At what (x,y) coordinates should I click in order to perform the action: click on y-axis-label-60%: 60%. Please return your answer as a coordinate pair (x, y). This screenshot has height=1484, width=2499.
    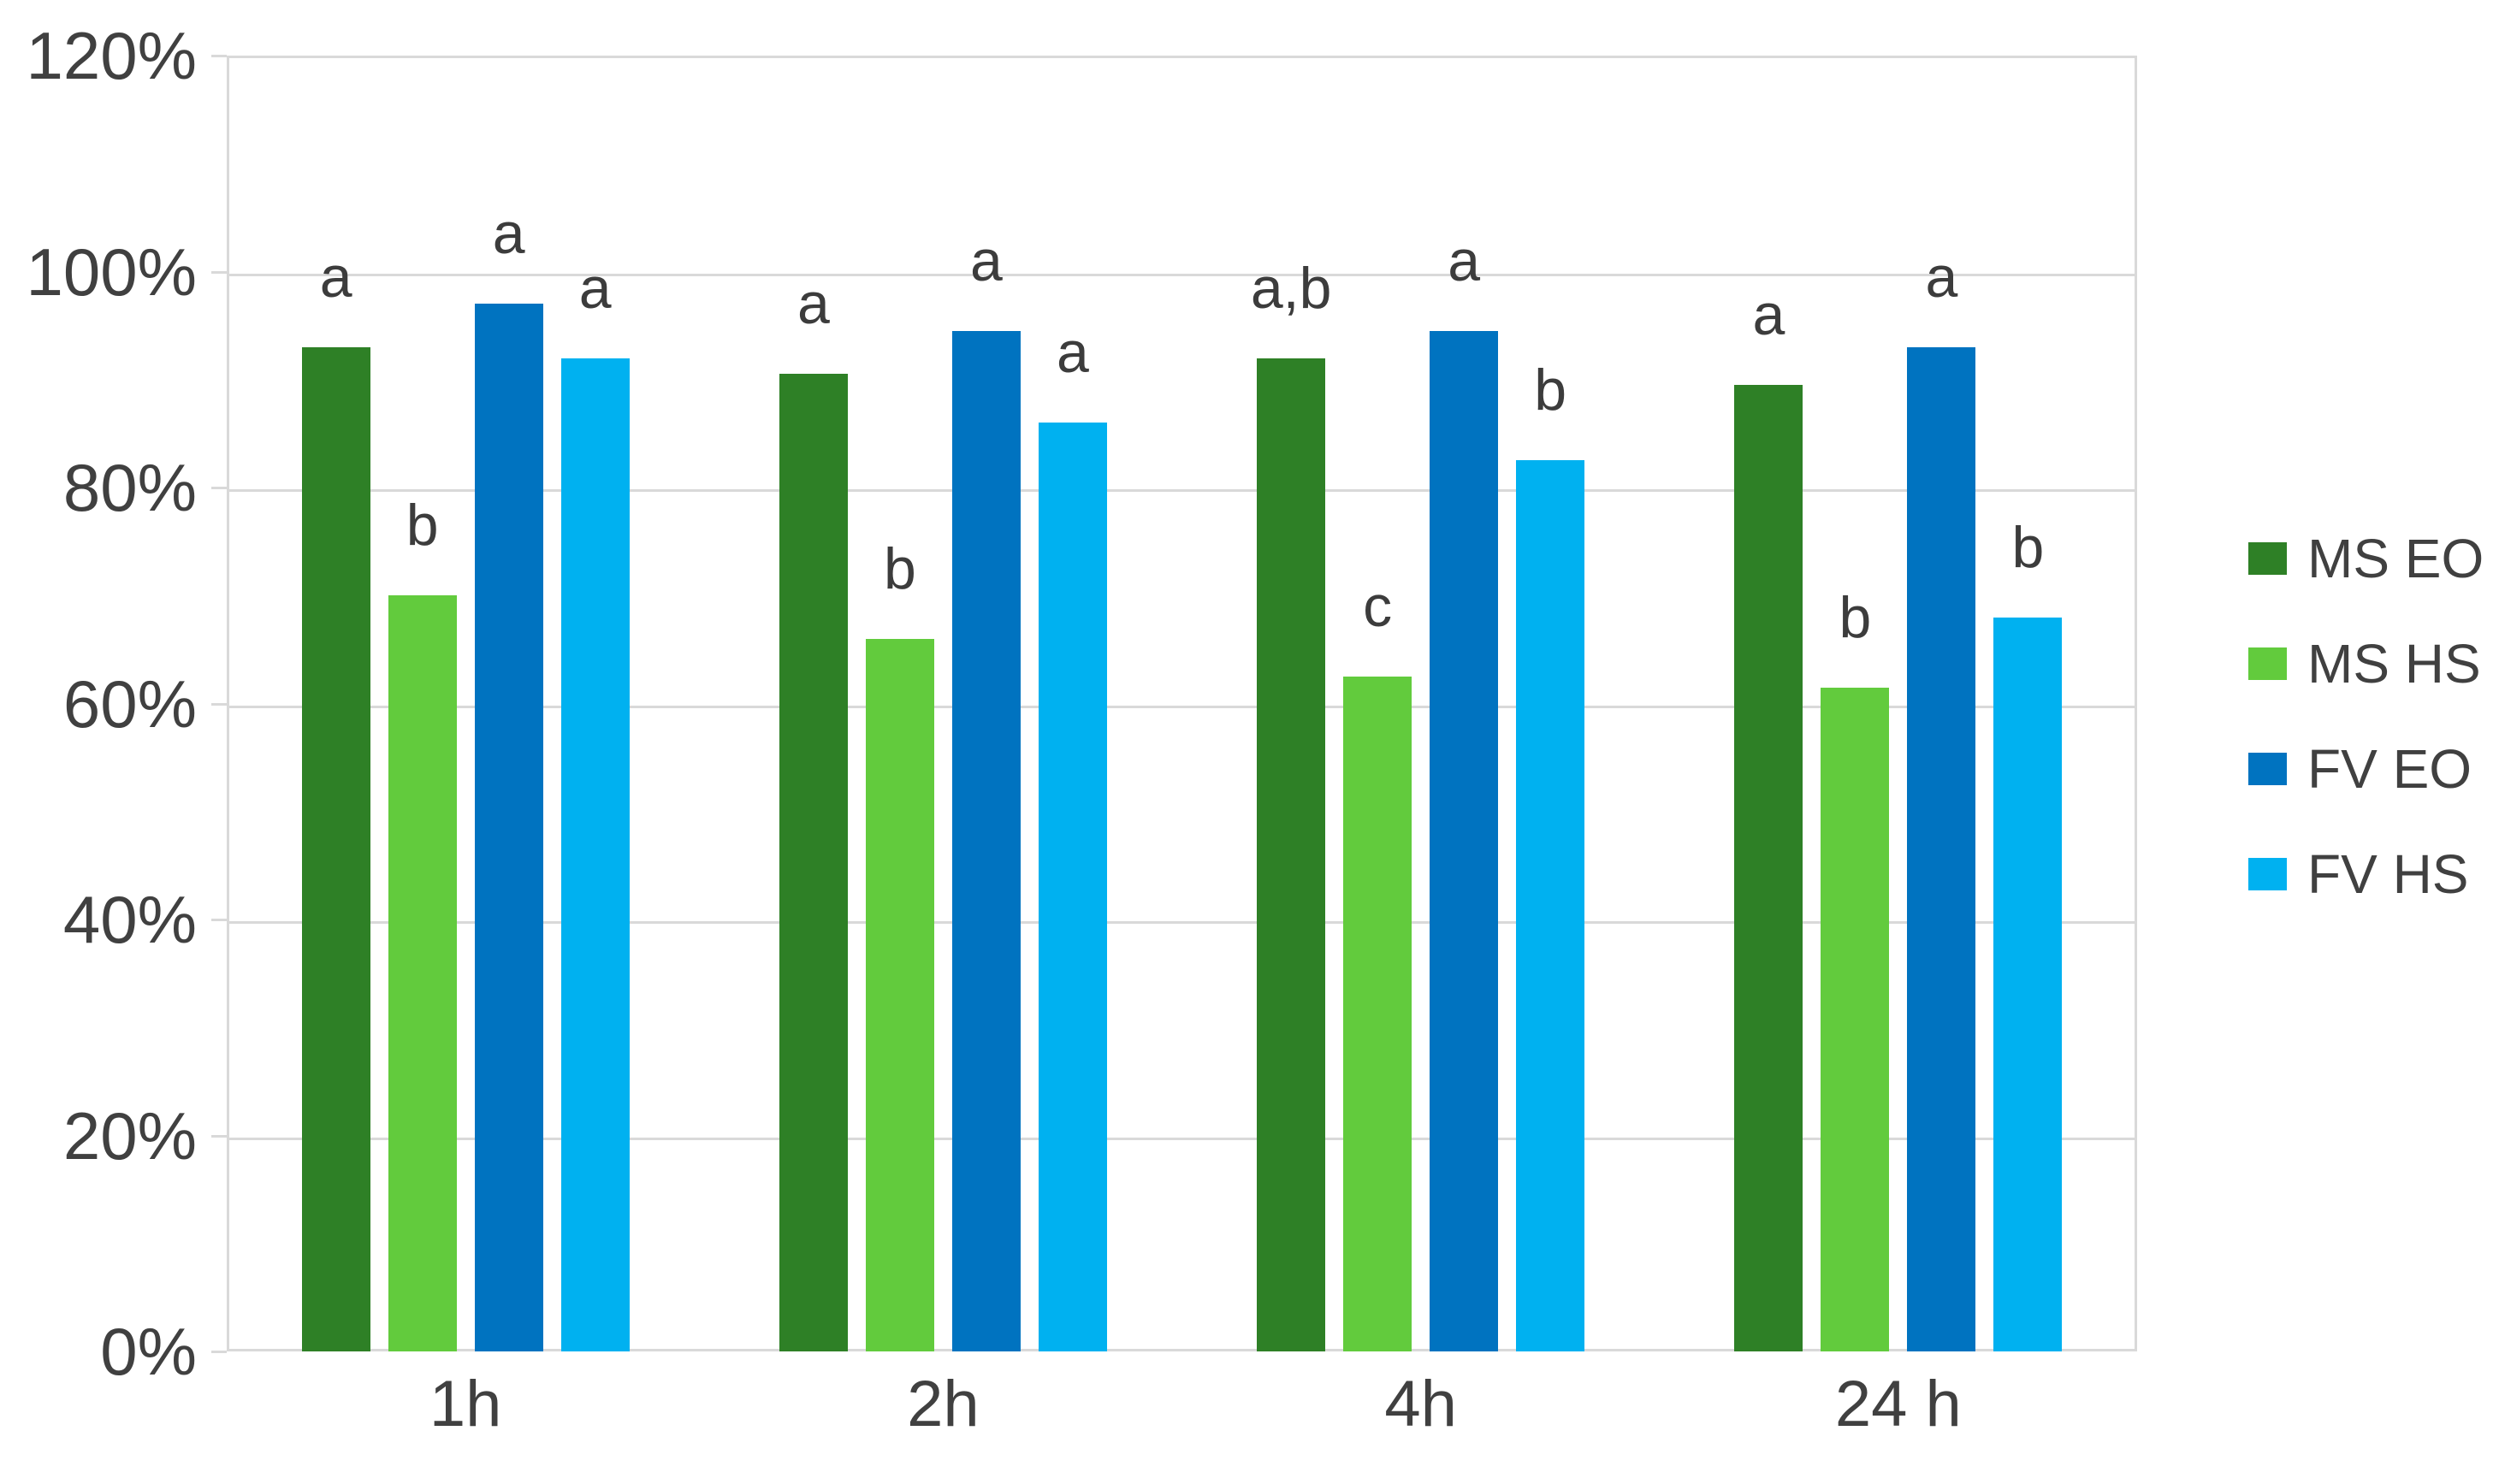
    Looking at the image, I should click on (129, 703).